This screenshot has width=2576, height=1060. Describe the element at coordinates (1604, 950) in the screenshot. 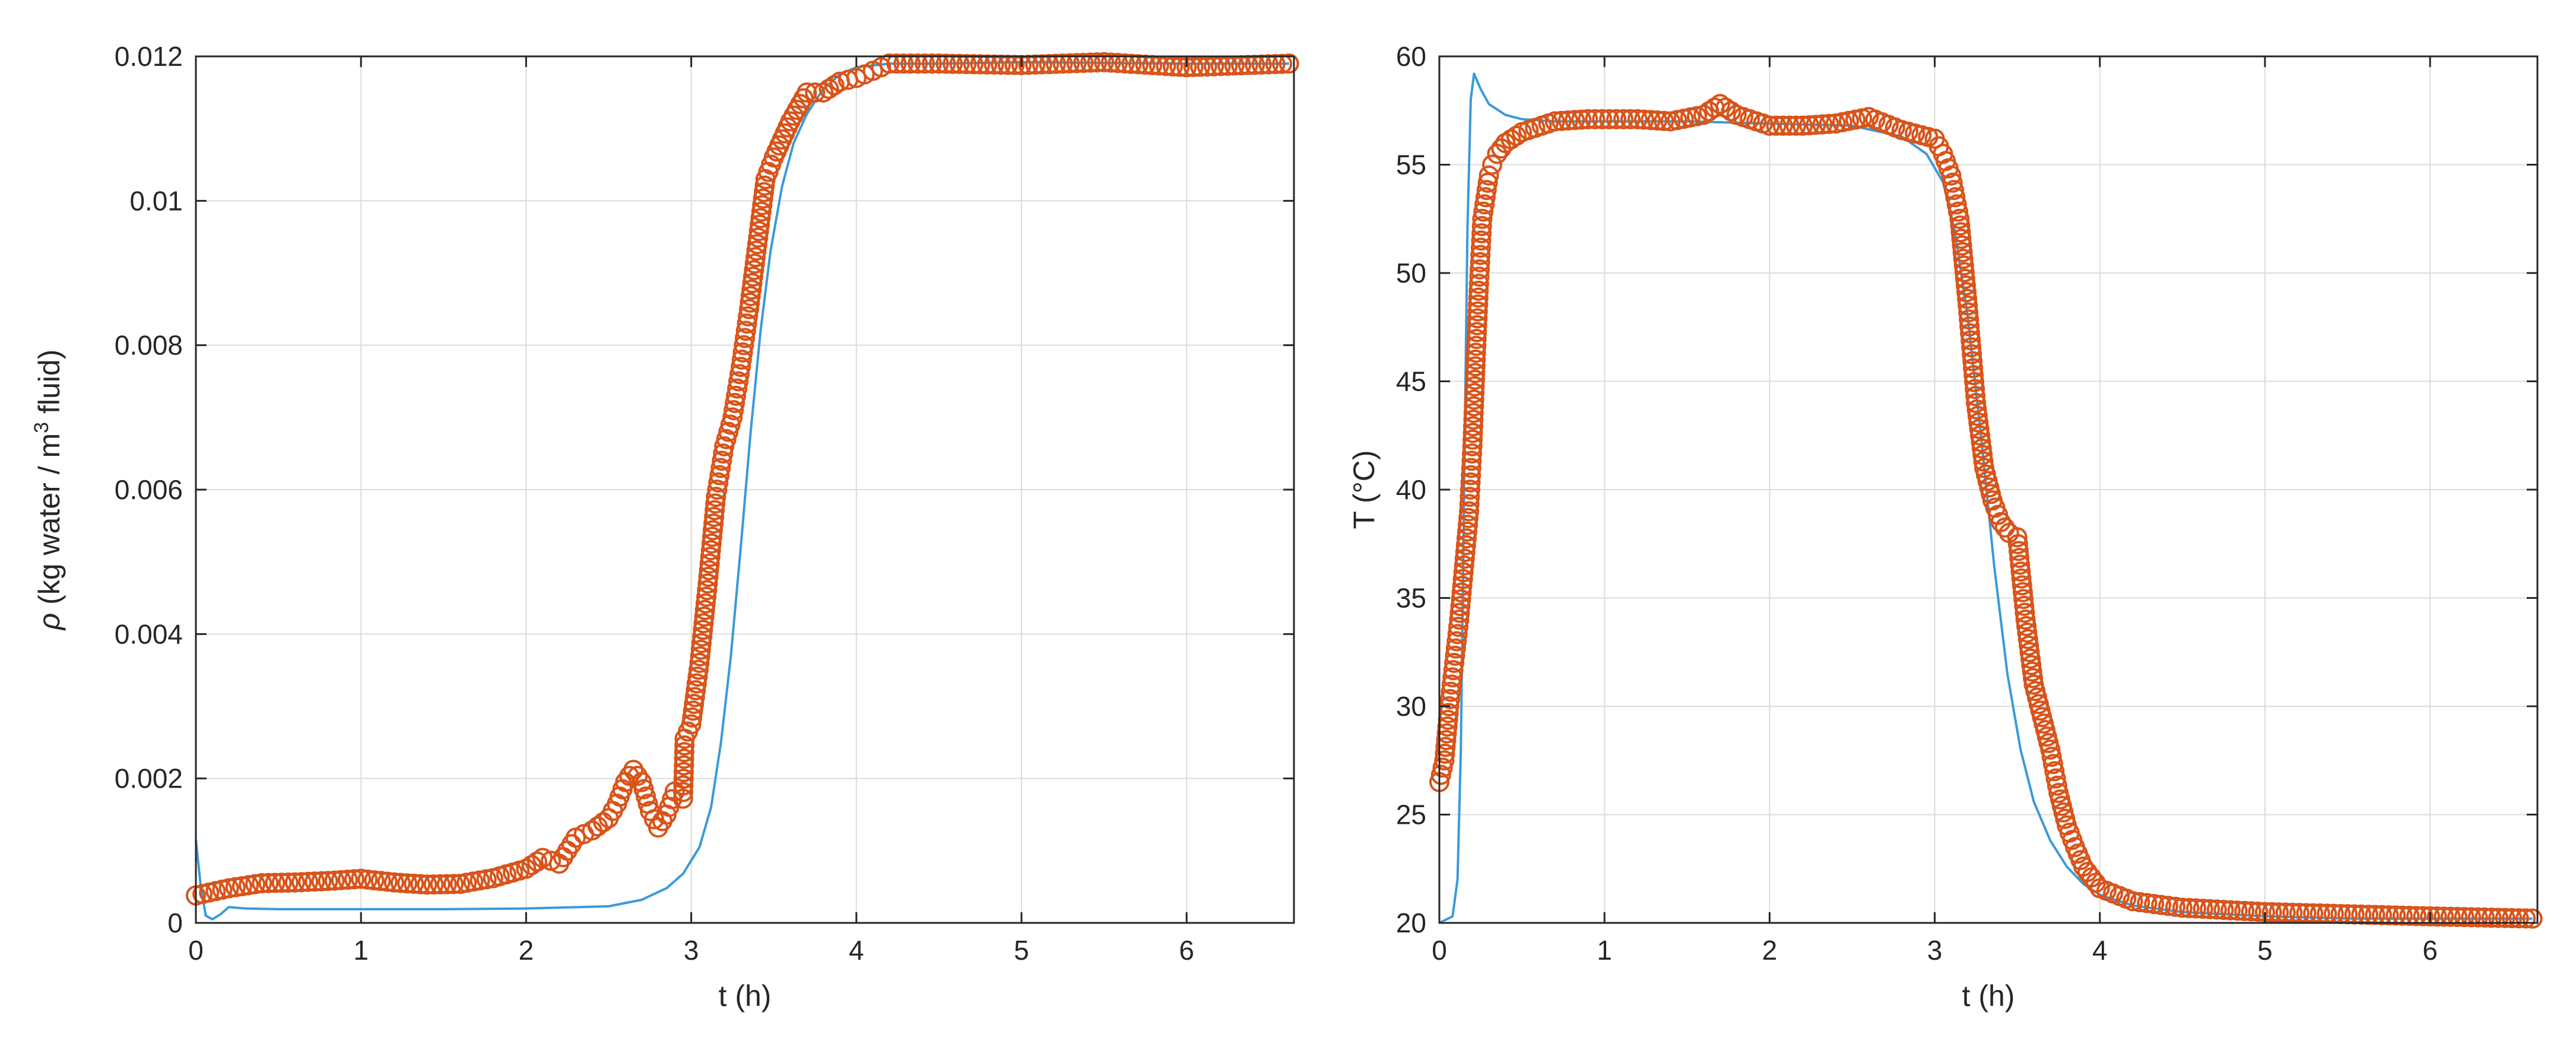

I see `x-tick-label: 1` at that location.